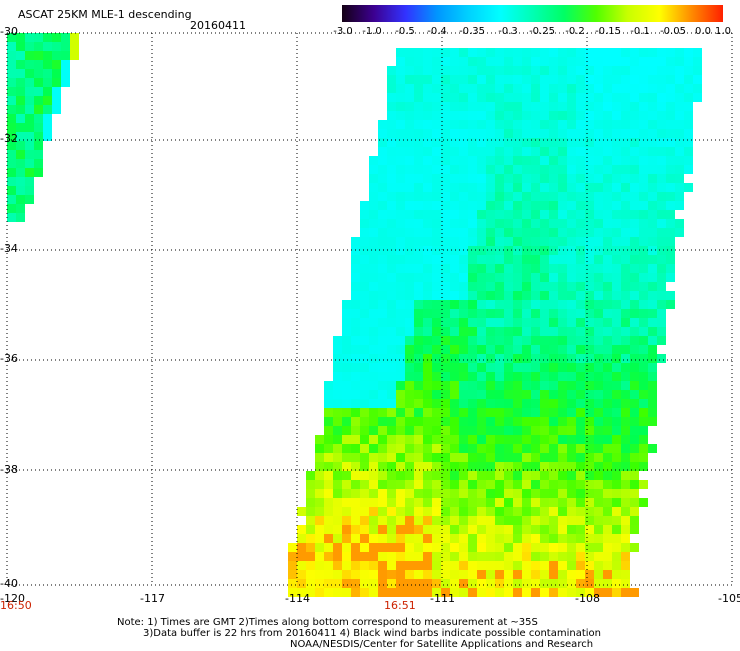  Describe the element at coordinates (9, 469) in the screenshot. I see `lat-label-38: -38` at that location.